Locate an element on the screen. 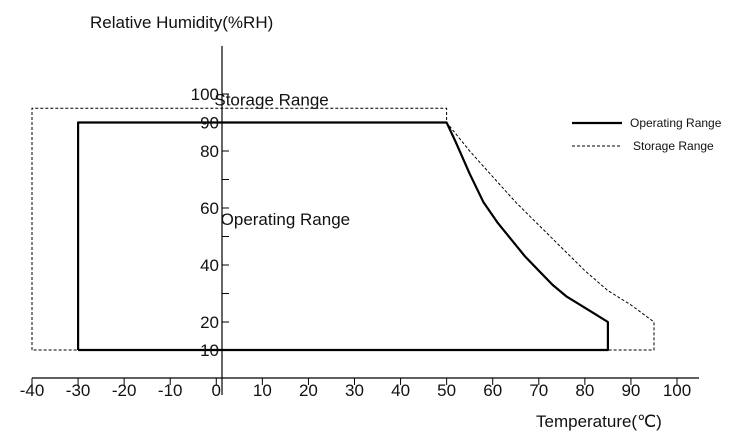 Image resolution: width=733 pixels, height=432 pixels. y-tick-label: 20 is located at coordinates (209, 322).